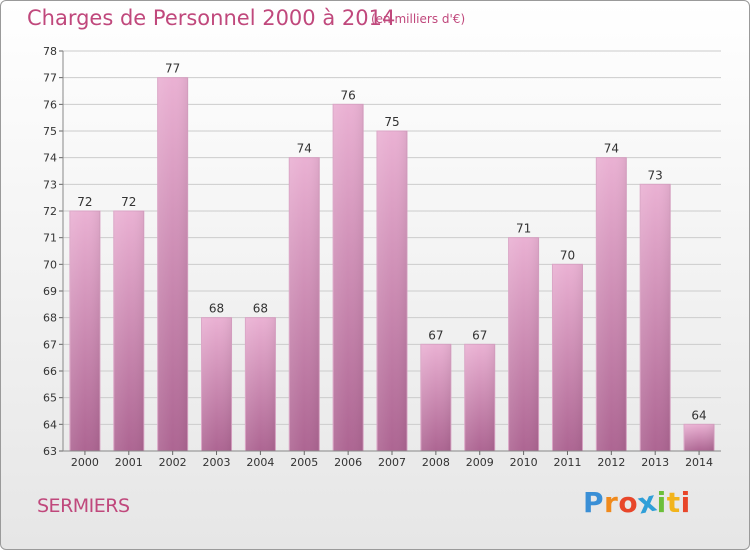  I want to click on x-tick-label: 2010, so click(524, 462).